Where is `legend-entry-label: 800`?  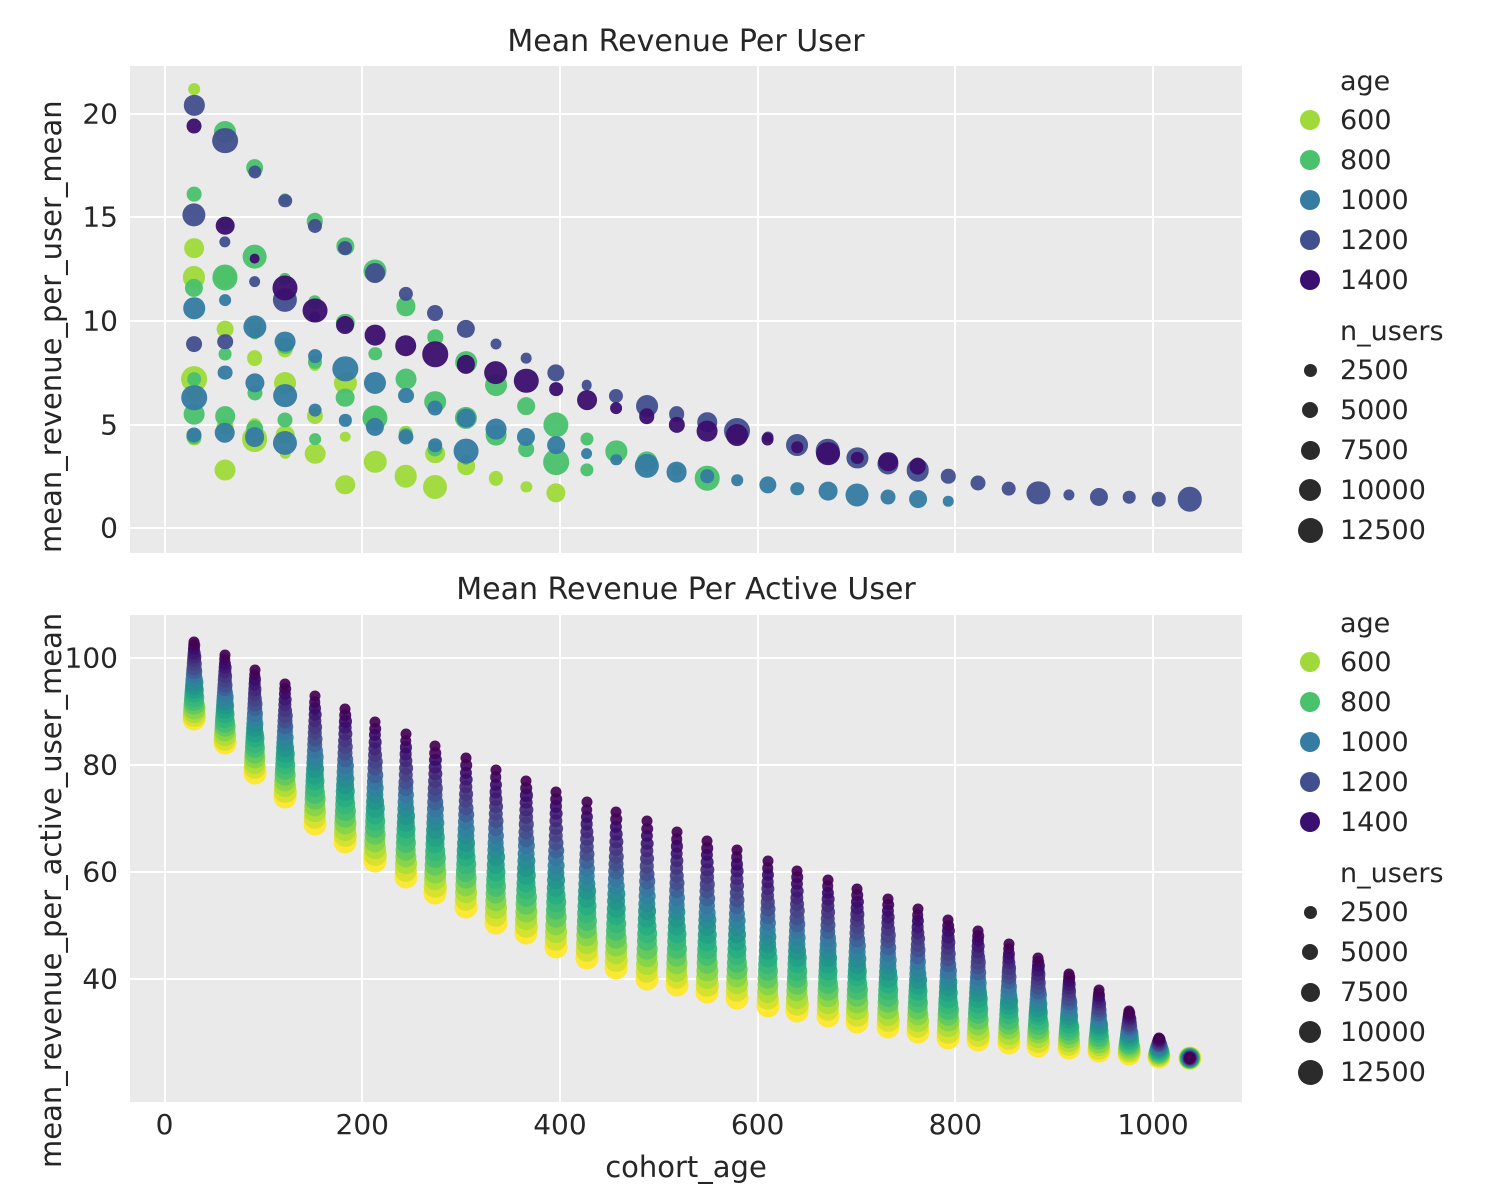
legend-entry-label: 800 is located at coordinates (1366, 160).